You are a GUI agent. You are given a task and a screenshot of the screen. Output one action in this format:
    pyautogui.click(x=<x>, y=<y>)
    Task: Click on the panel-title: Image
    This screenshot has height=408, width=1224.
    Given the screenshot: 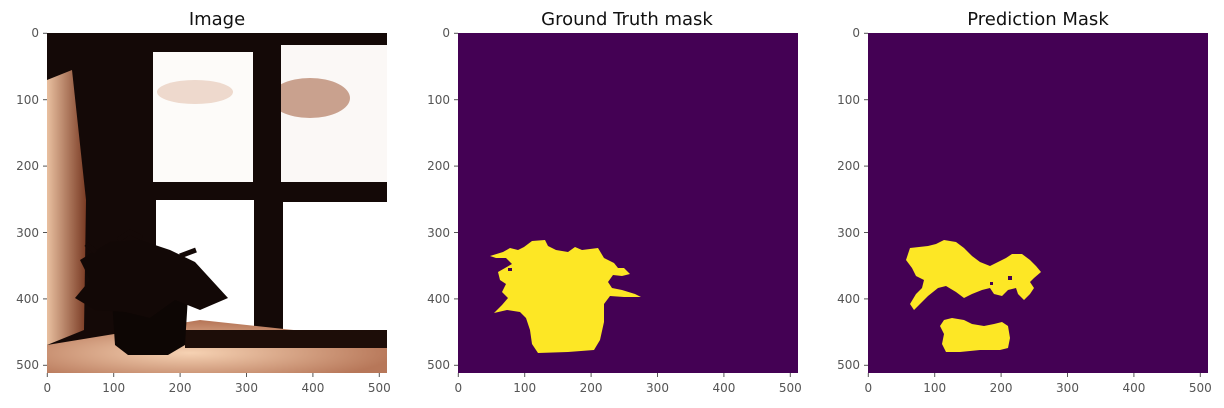 What is the action you would take?
    pyautogui.click(x=217, y=19)
    